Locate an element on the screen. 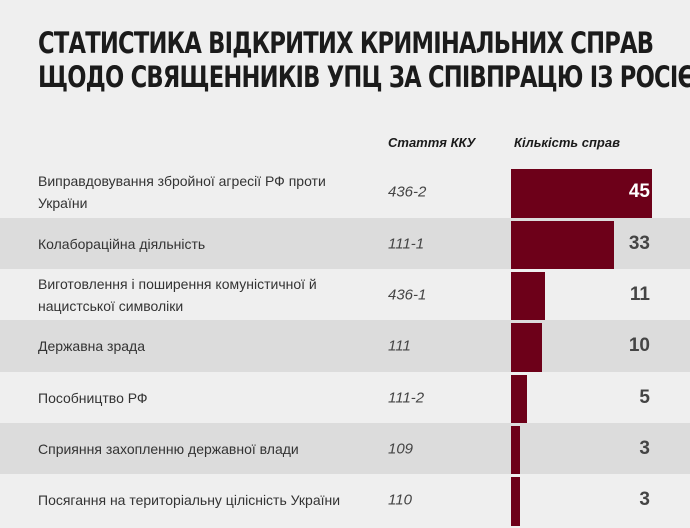 Image resolution: width=690 pixels, height=528 pixels. article-label: 436-2 is located at coordinates (407, 192).